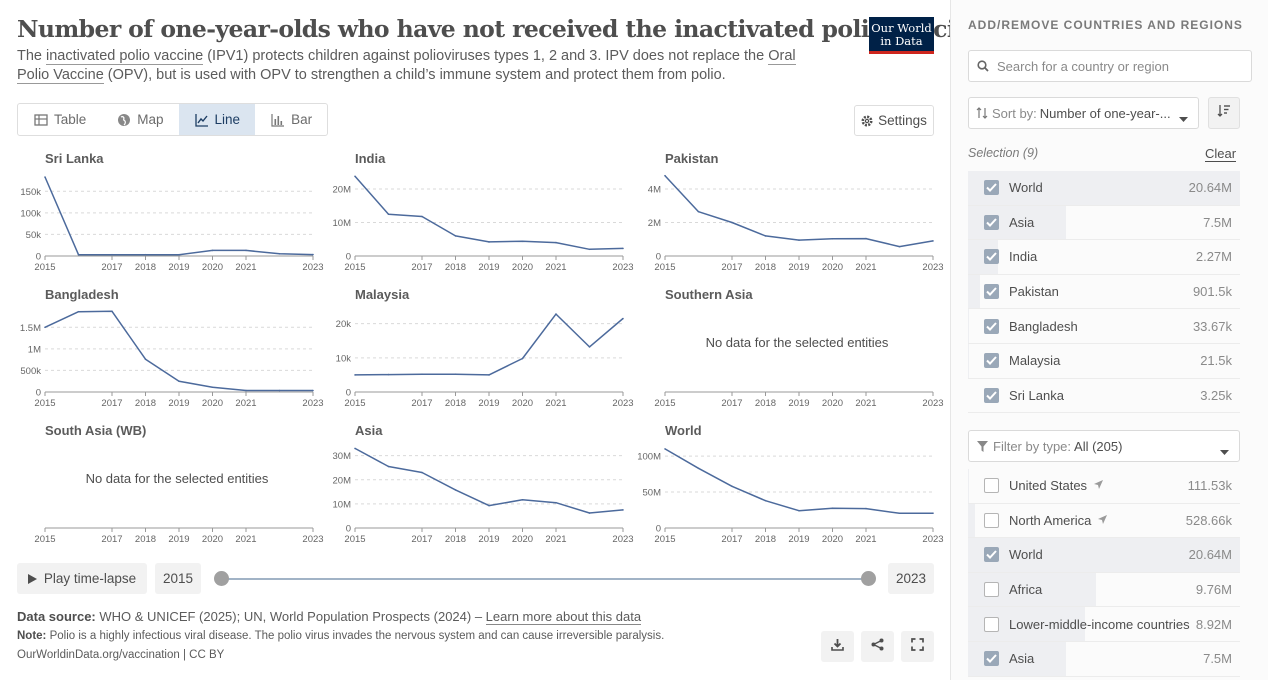 The image size is (1268, 680). What do you see at coordinates (82, 578) in the screenshot?
I see `play-timelapse-button: Play time-lapse` at bounding box center [82, 578].